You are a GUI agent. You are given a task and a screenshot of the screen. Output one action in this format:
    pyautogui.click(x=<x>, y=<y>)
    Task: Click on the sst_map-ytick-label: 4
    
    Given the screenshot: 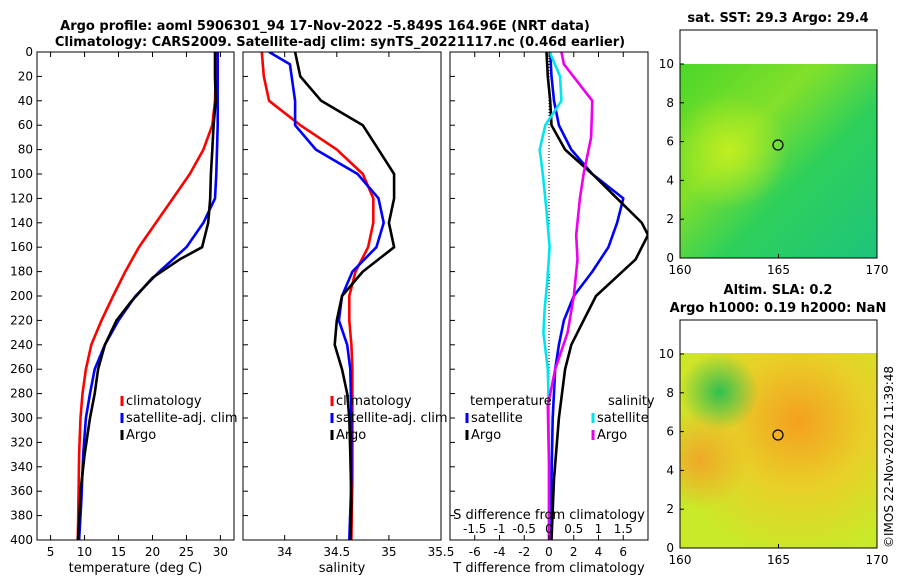 What is the action you would take?
    pyautogui.click(x=670, y=180)
    